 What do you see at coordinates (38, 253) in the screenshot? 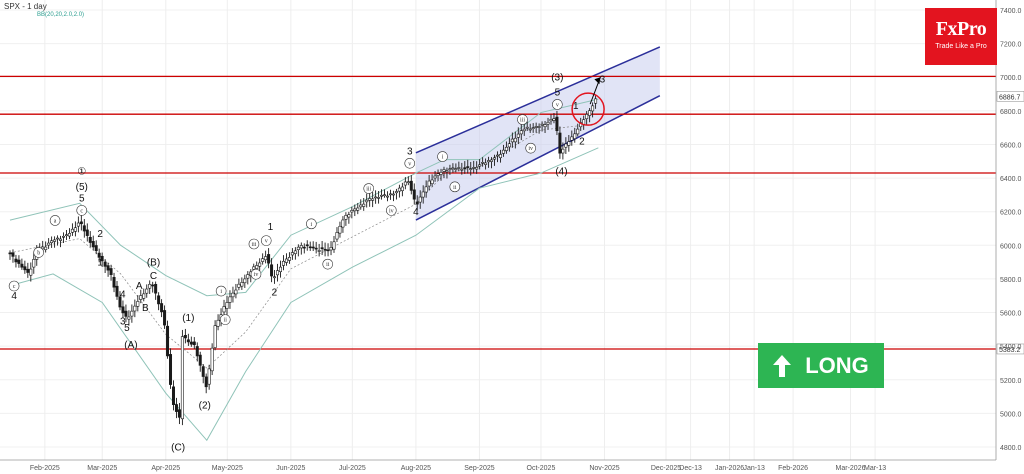
I see `wave-label: b` at bounding box center [38, 253].